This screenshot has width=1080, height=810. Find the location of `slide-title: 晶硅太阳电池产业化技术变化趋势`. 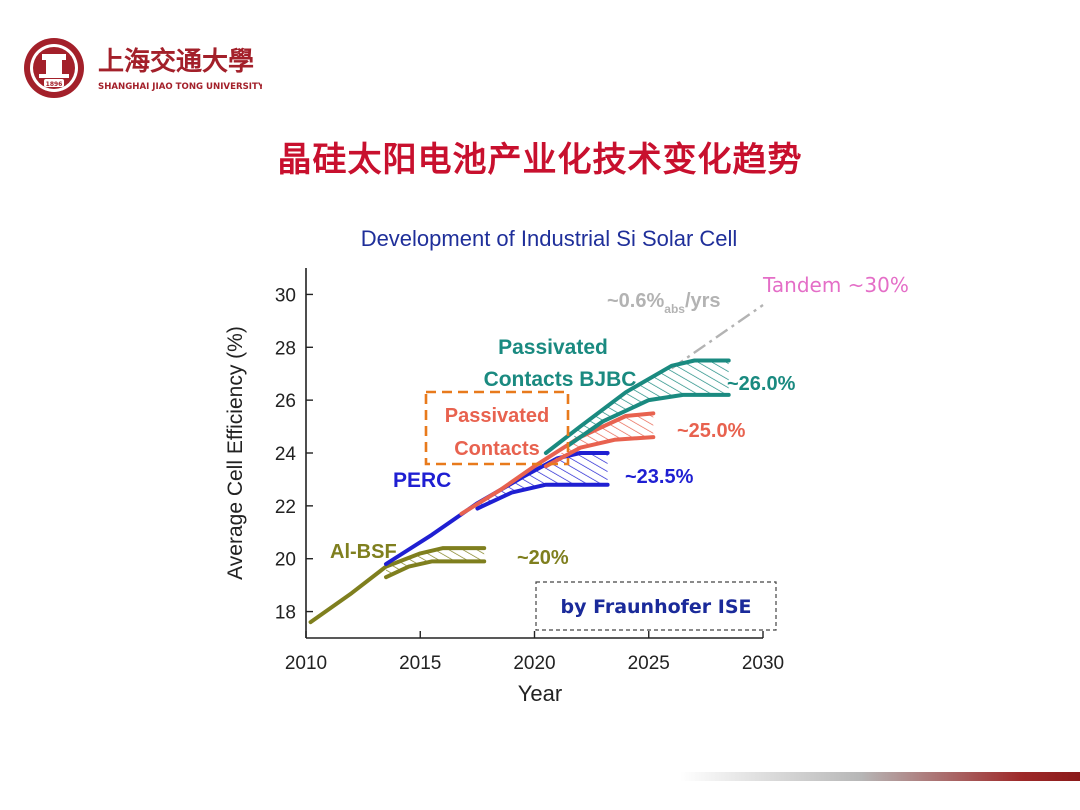

slide-title: 晶硅太阳电池产业化技术变化趋势 is located at coordinates (540, 160).